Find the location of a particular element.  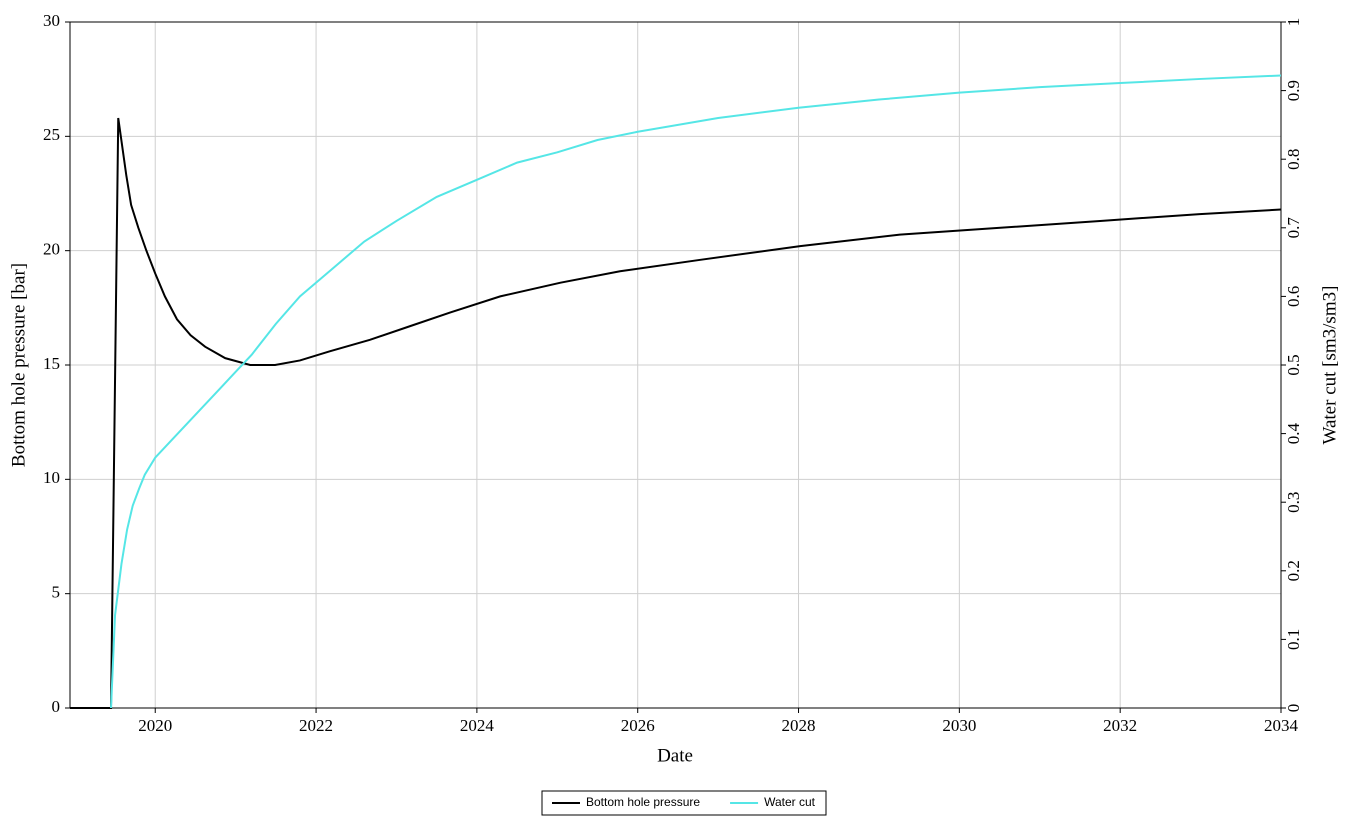

y2-tick-label: 0.6 is located at coordinates (1293, 296).